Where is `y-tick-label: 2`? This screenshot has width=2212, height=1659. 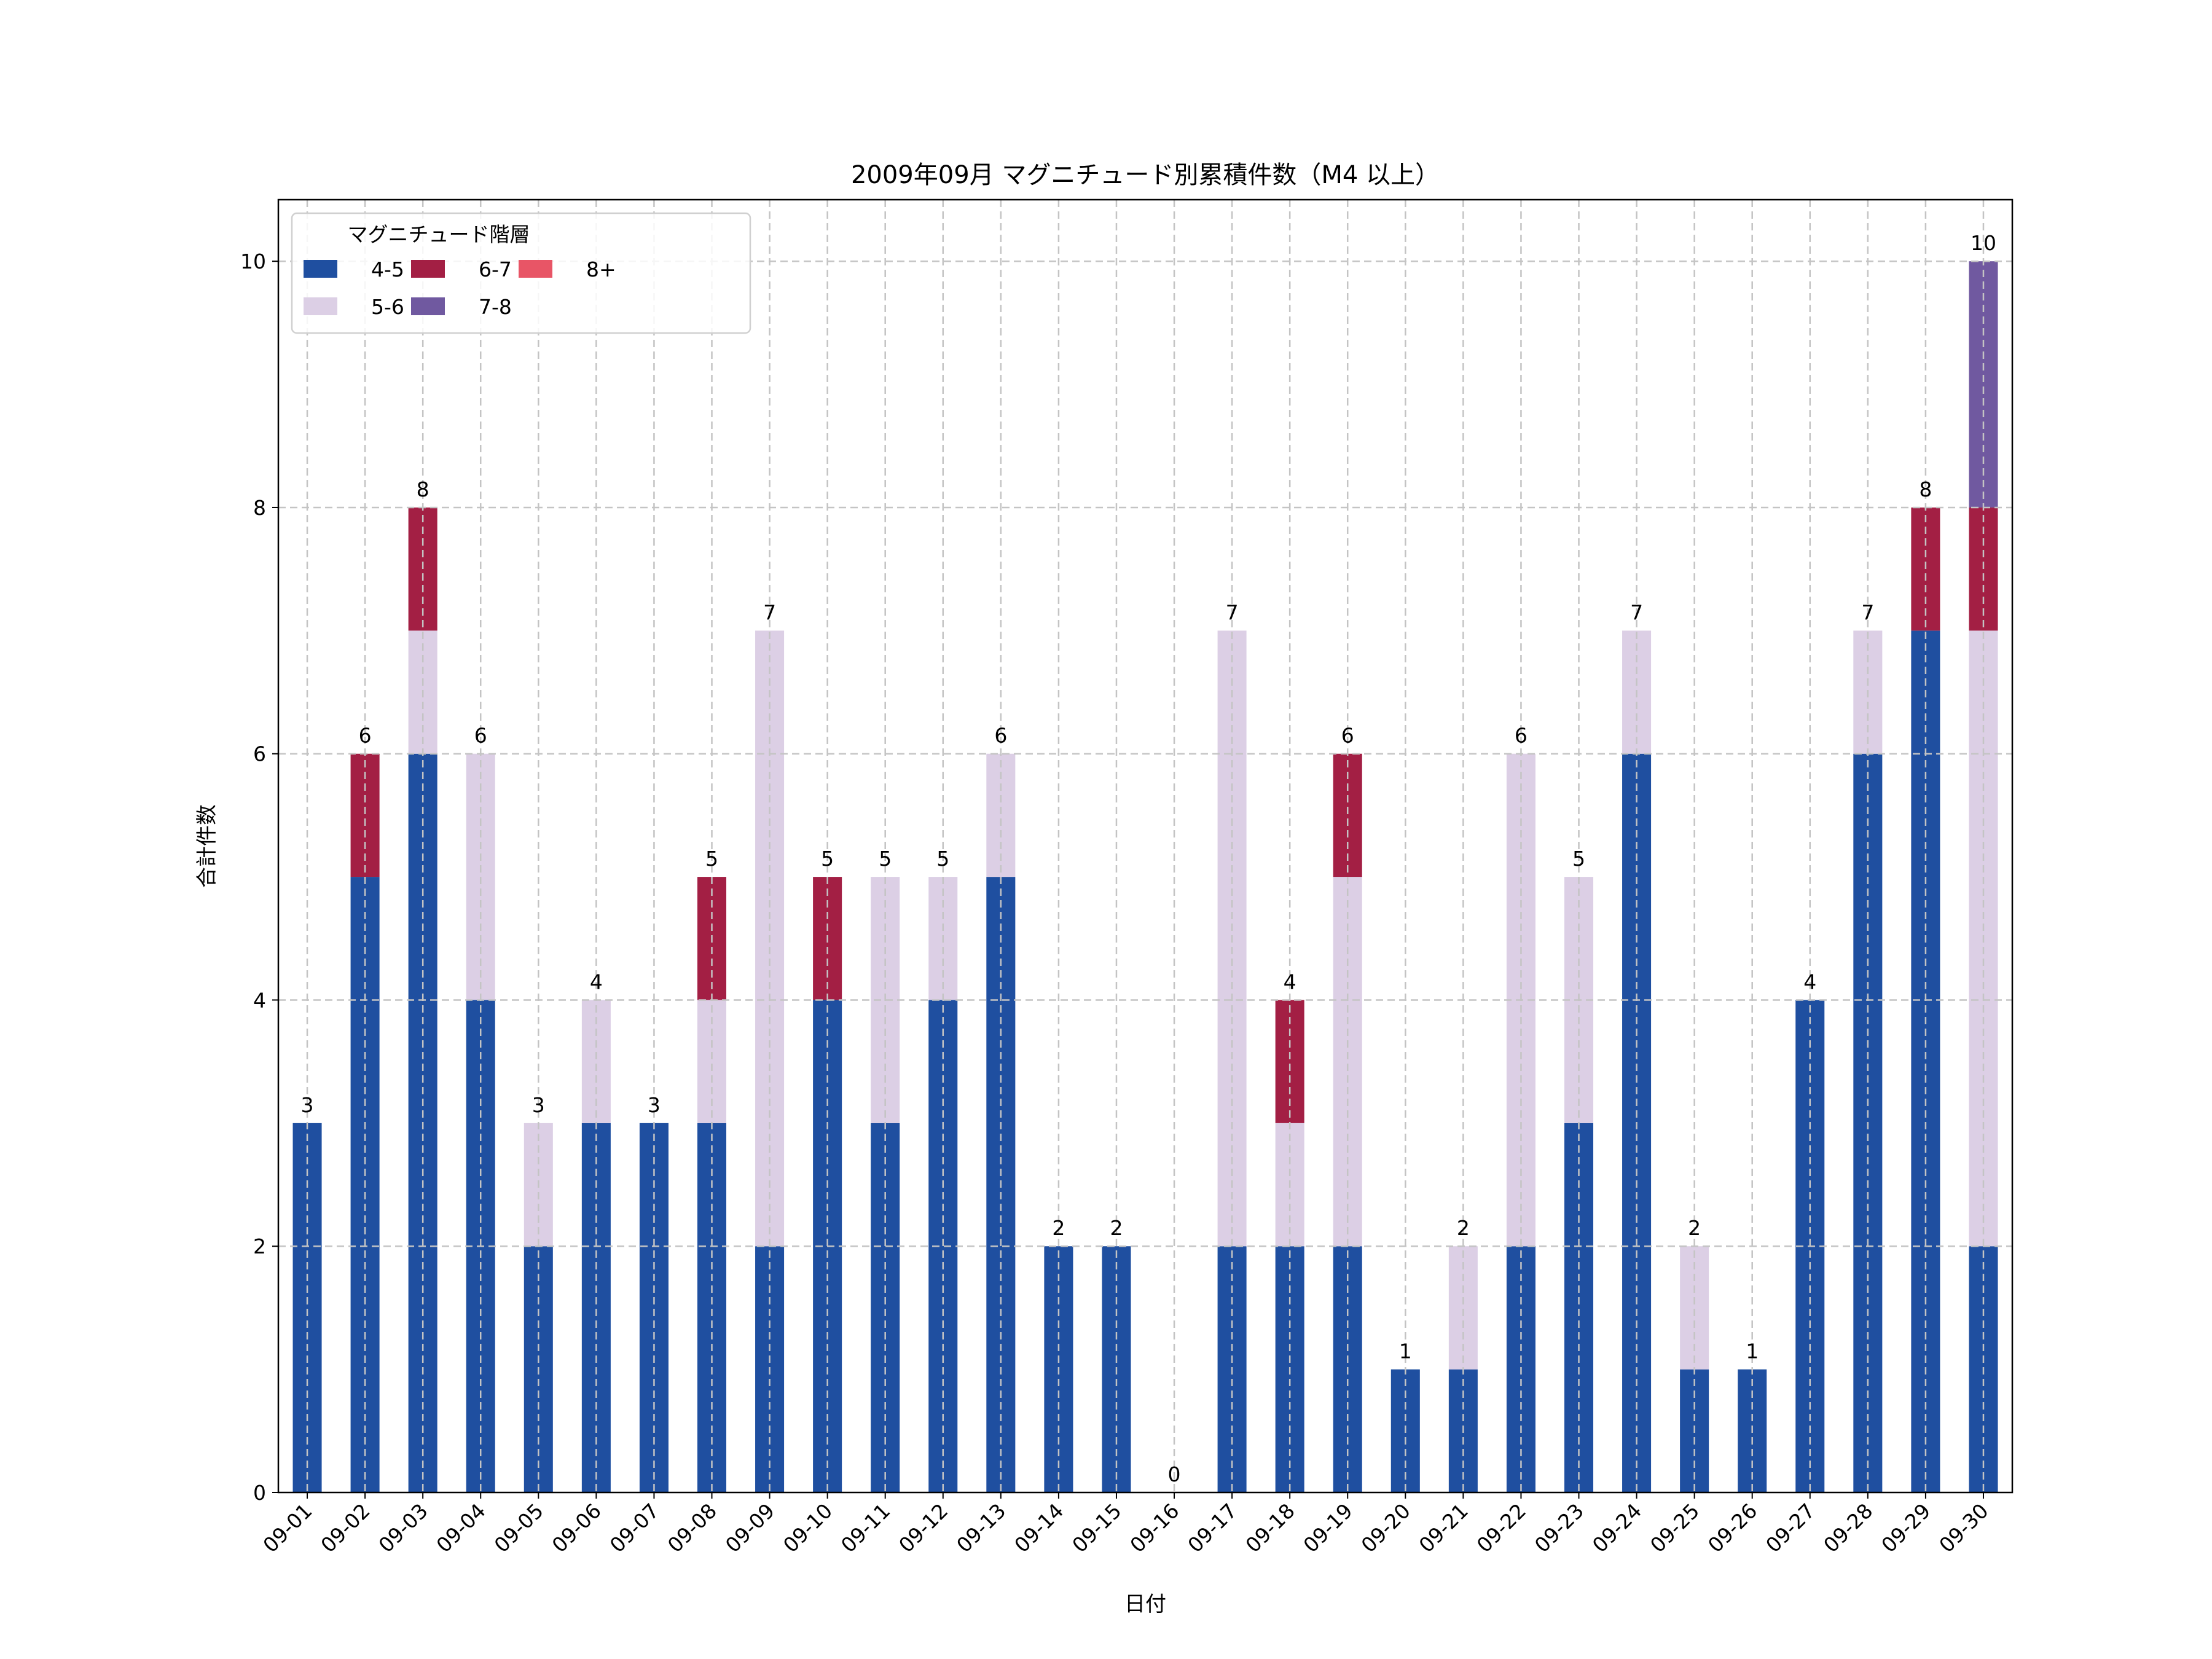 y-tick-label: 2 is located at coordinates (259, 1246).